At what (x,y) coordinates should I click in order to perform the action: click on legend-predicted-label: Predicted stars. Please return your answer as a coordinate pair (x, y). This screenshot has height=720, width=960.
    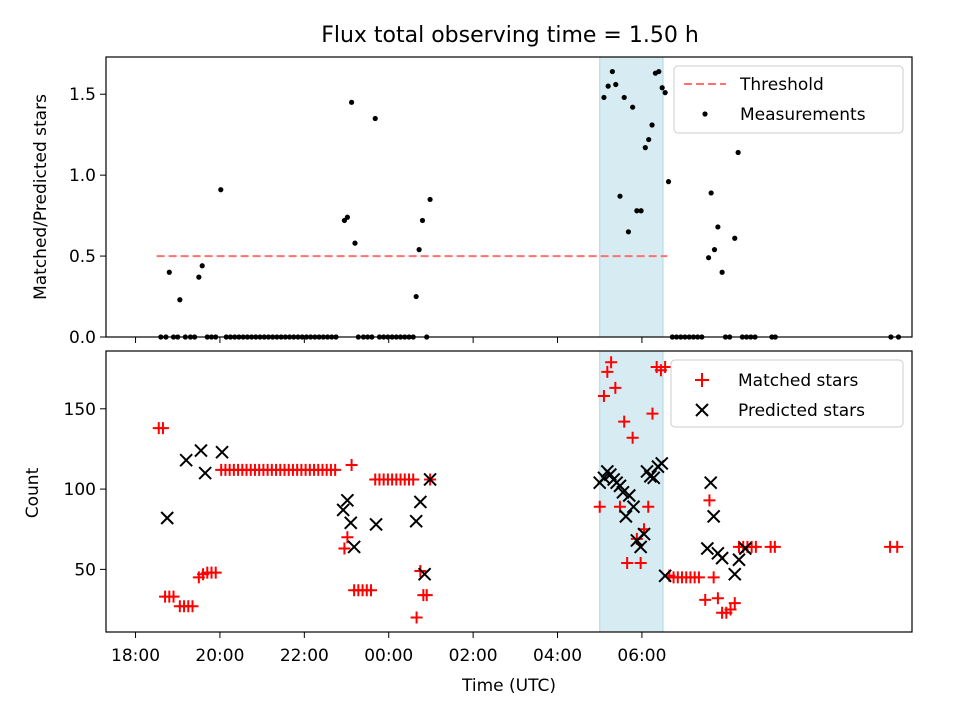
    Looking at the image, I should click on (801, 411).